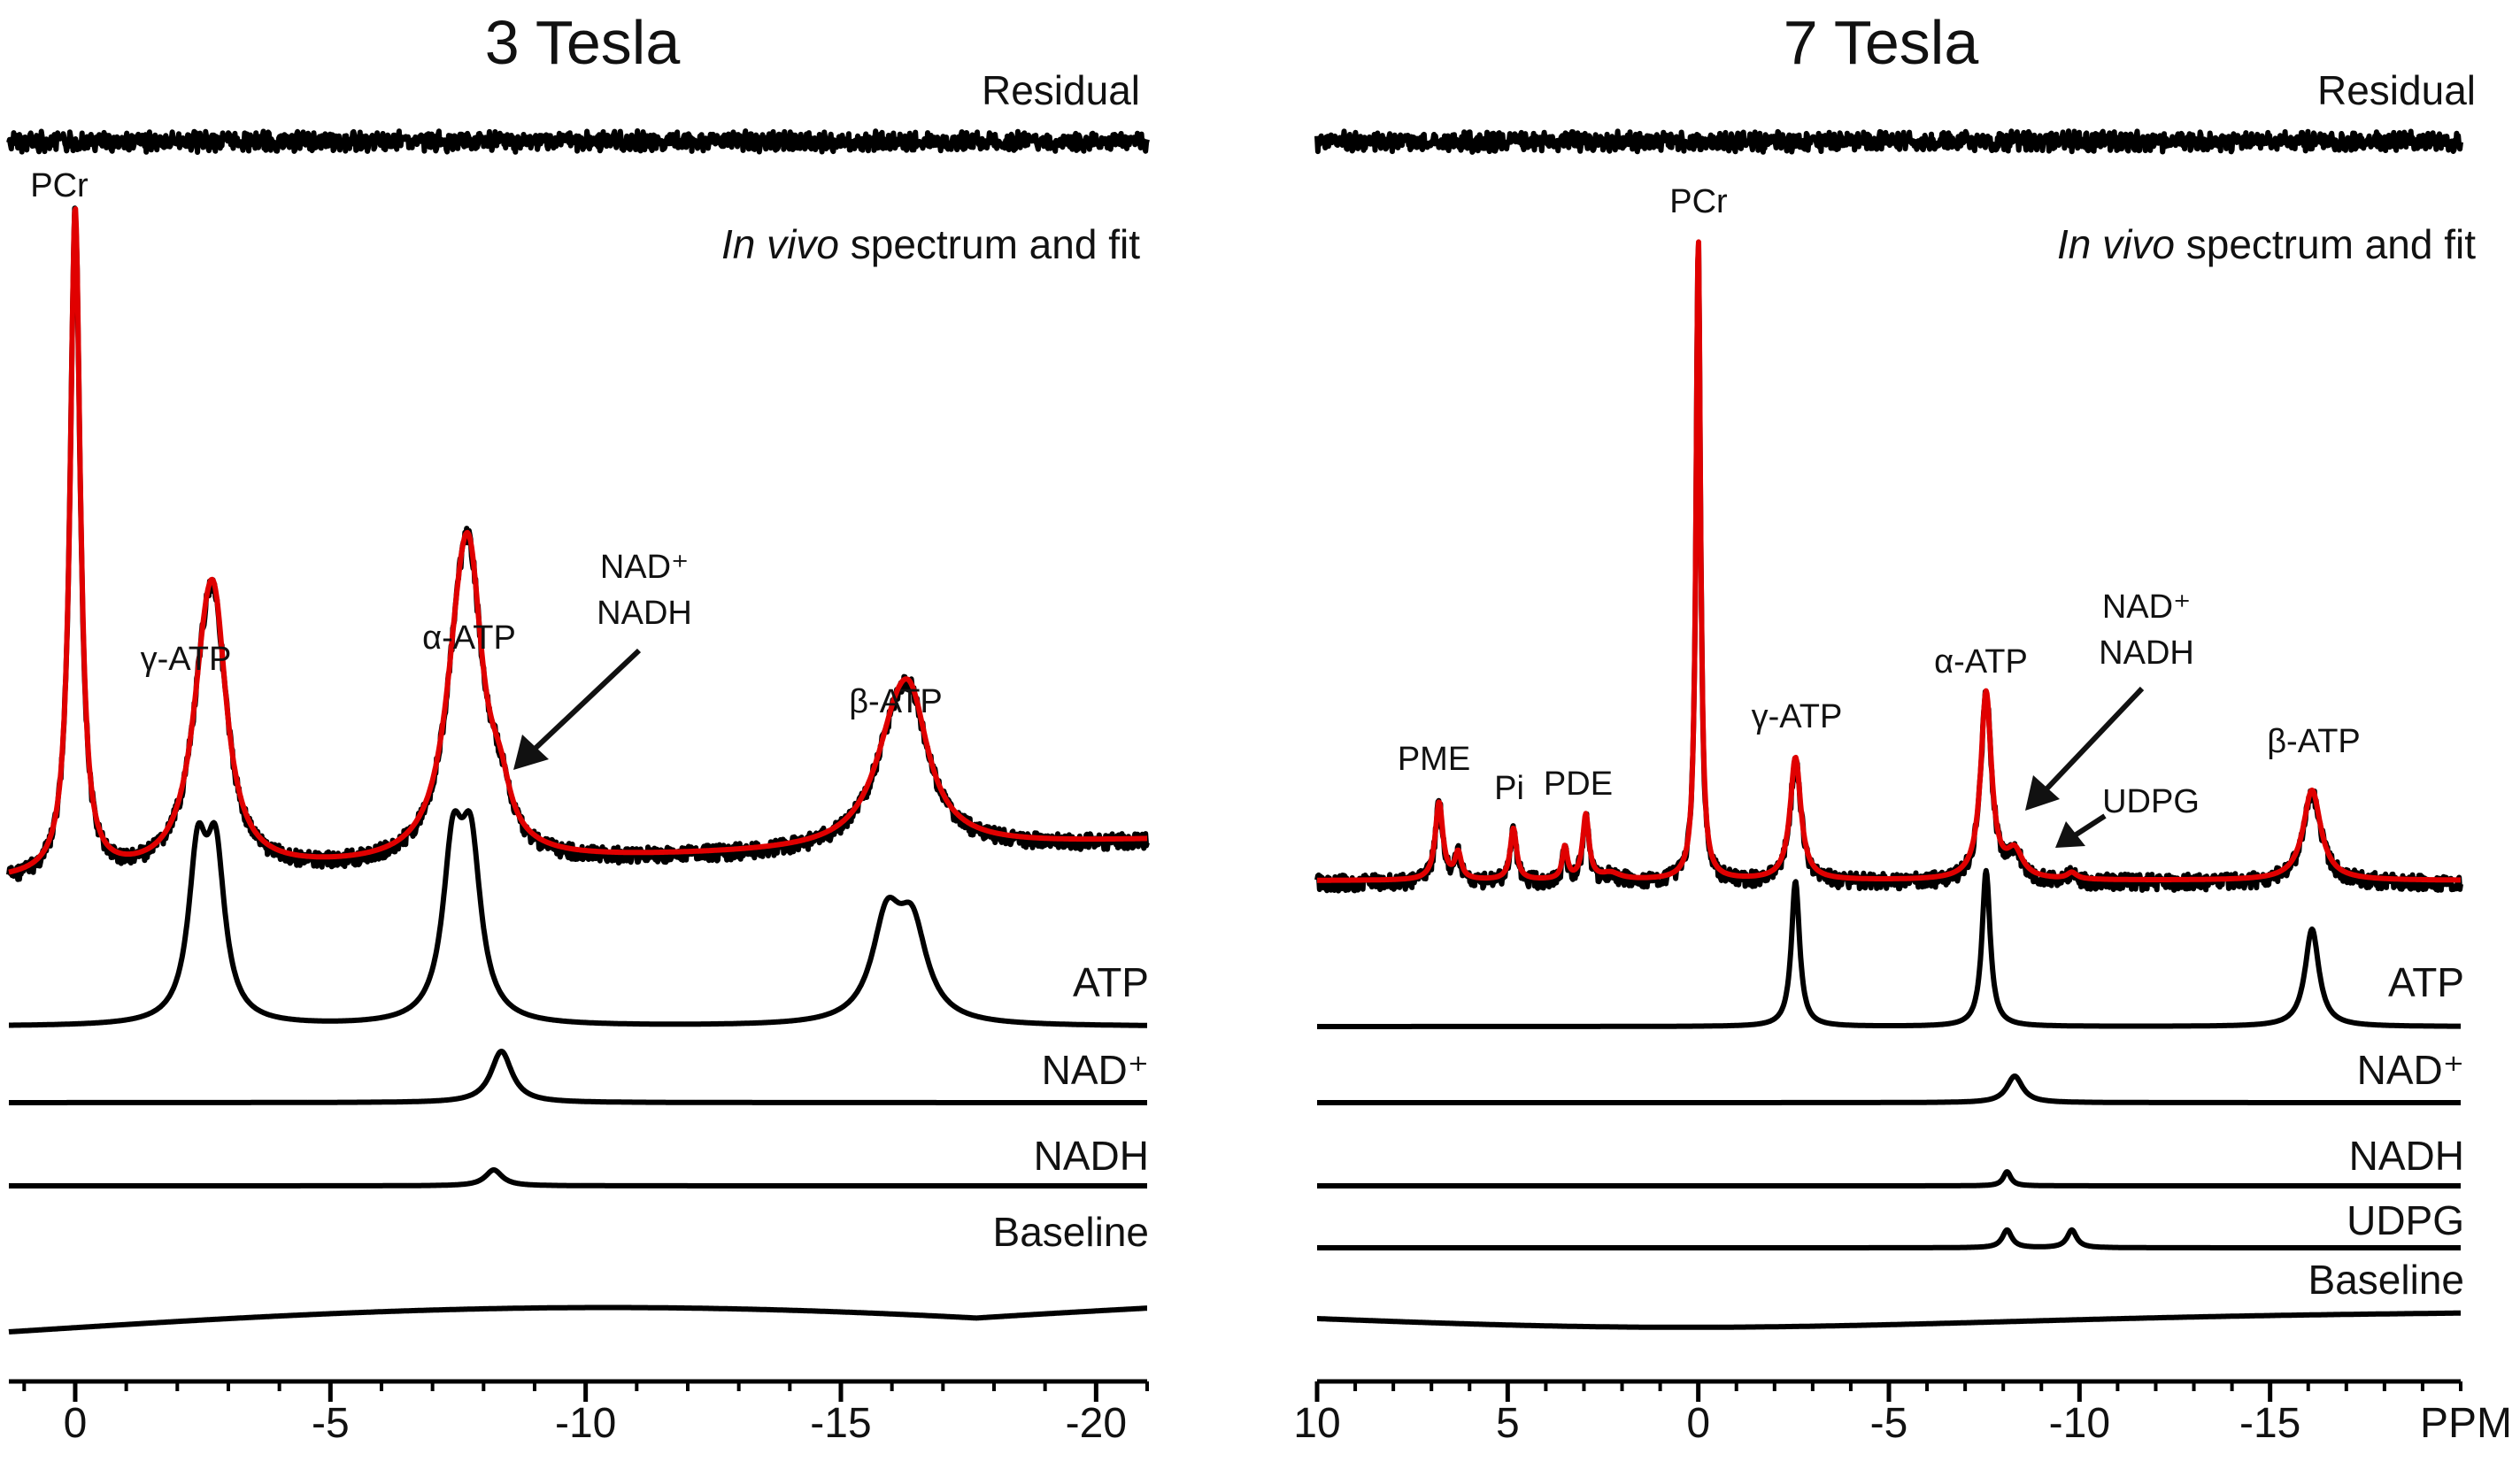 The width and height of the screenshot is (2520, 1477). Describe the element at coordinates (2410, 1070) in the screenshot. I see `component-label-nad-plus-7t: NAD⁺` at that location.